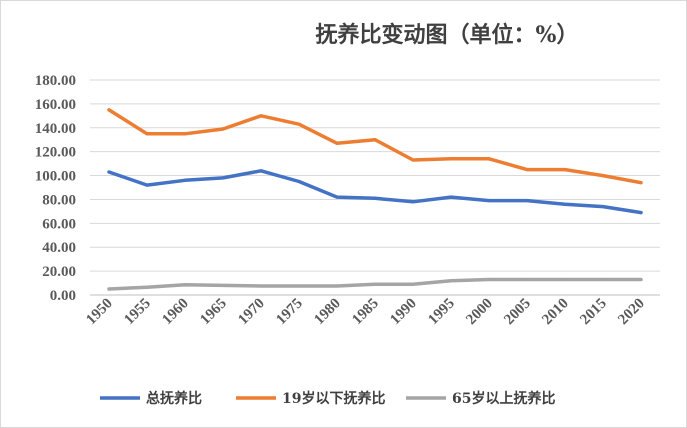  Describe the element at coordinates (479, 312) in the screenshot. I see `x-tick-label: 2000` at that location.